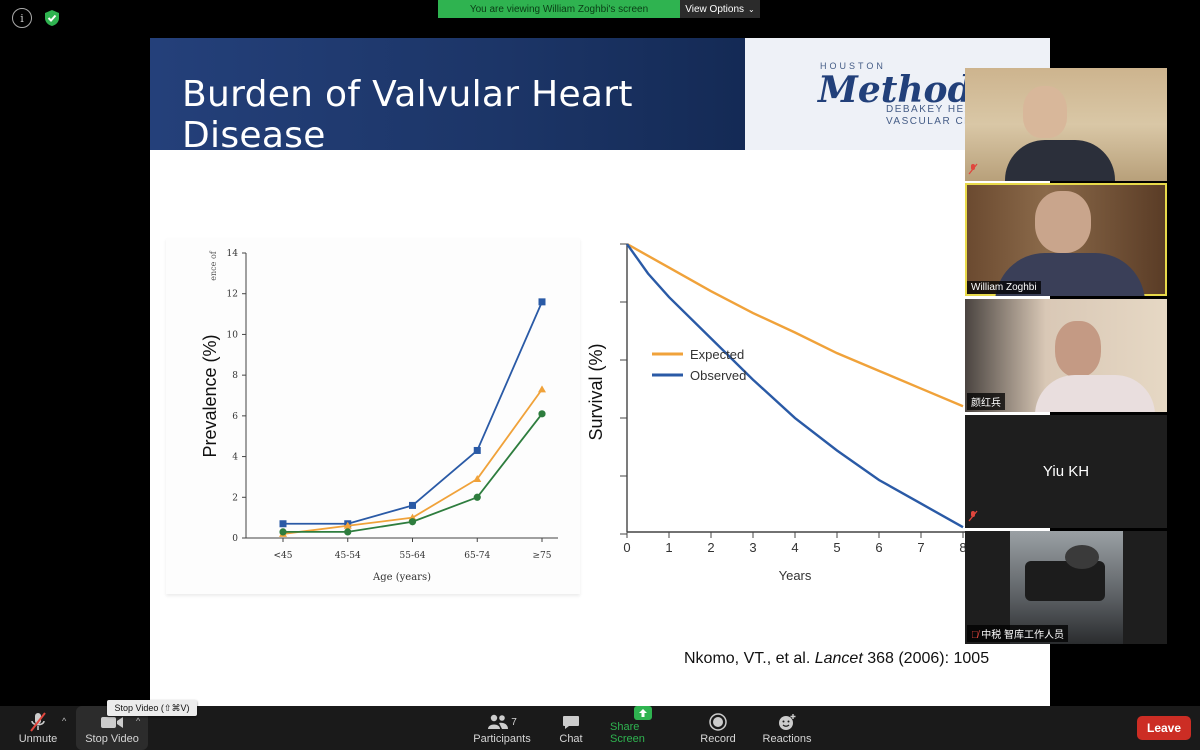  I want to click on chat-label: Chat, so click(571, 739).